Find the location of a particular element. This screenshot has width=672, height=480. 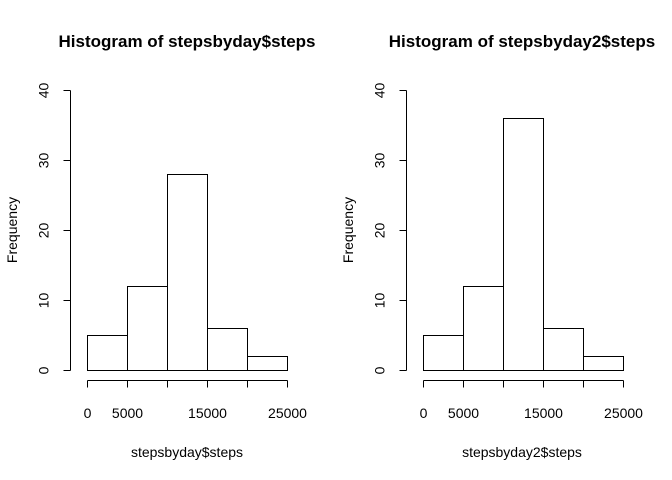

chart-title: Histogram of stepsbyday2$steps is located at coordinates (522, 41).